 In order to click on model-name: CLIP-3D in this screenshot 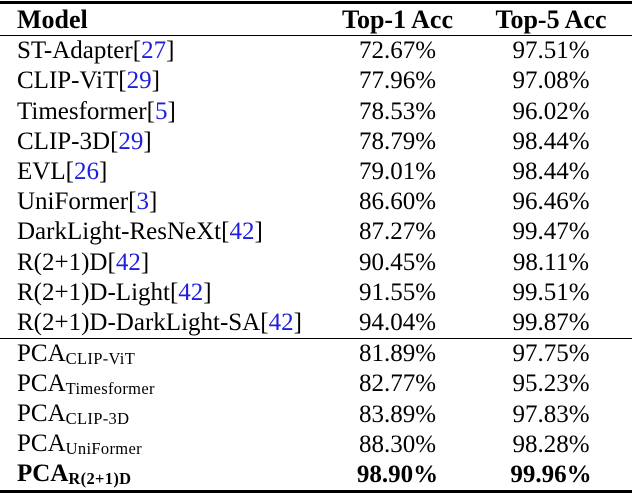, I will do `click(64, 141)`.